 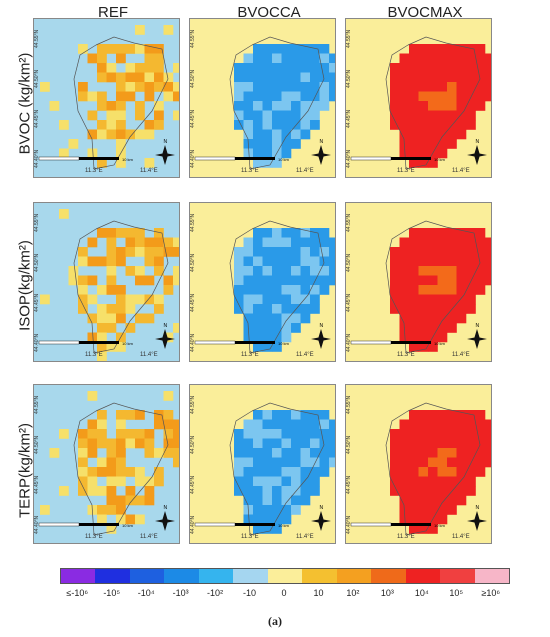 What do you see at coordinates (425, 12) in the screenshot?
I see `column-title-bvocmax: BVOCMAX` at bounding box center [425, 12].